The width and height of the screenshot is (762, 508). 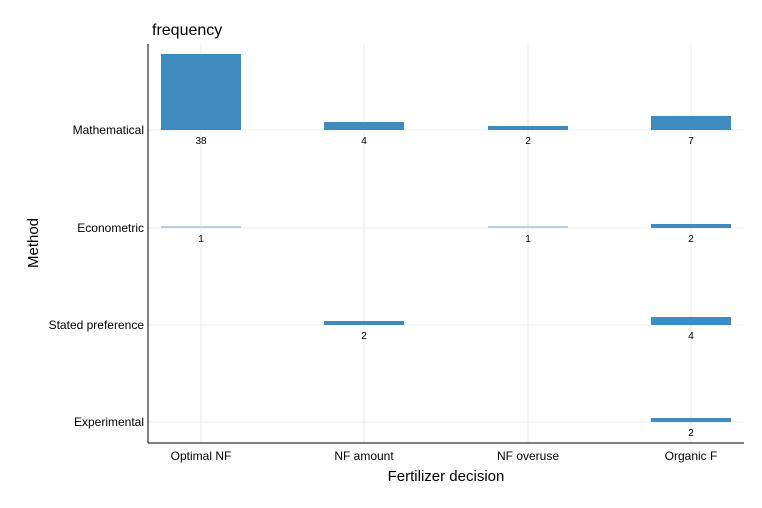 I want to click on y-tick-label-econometric: Econometric, so click(x=110, y=228).